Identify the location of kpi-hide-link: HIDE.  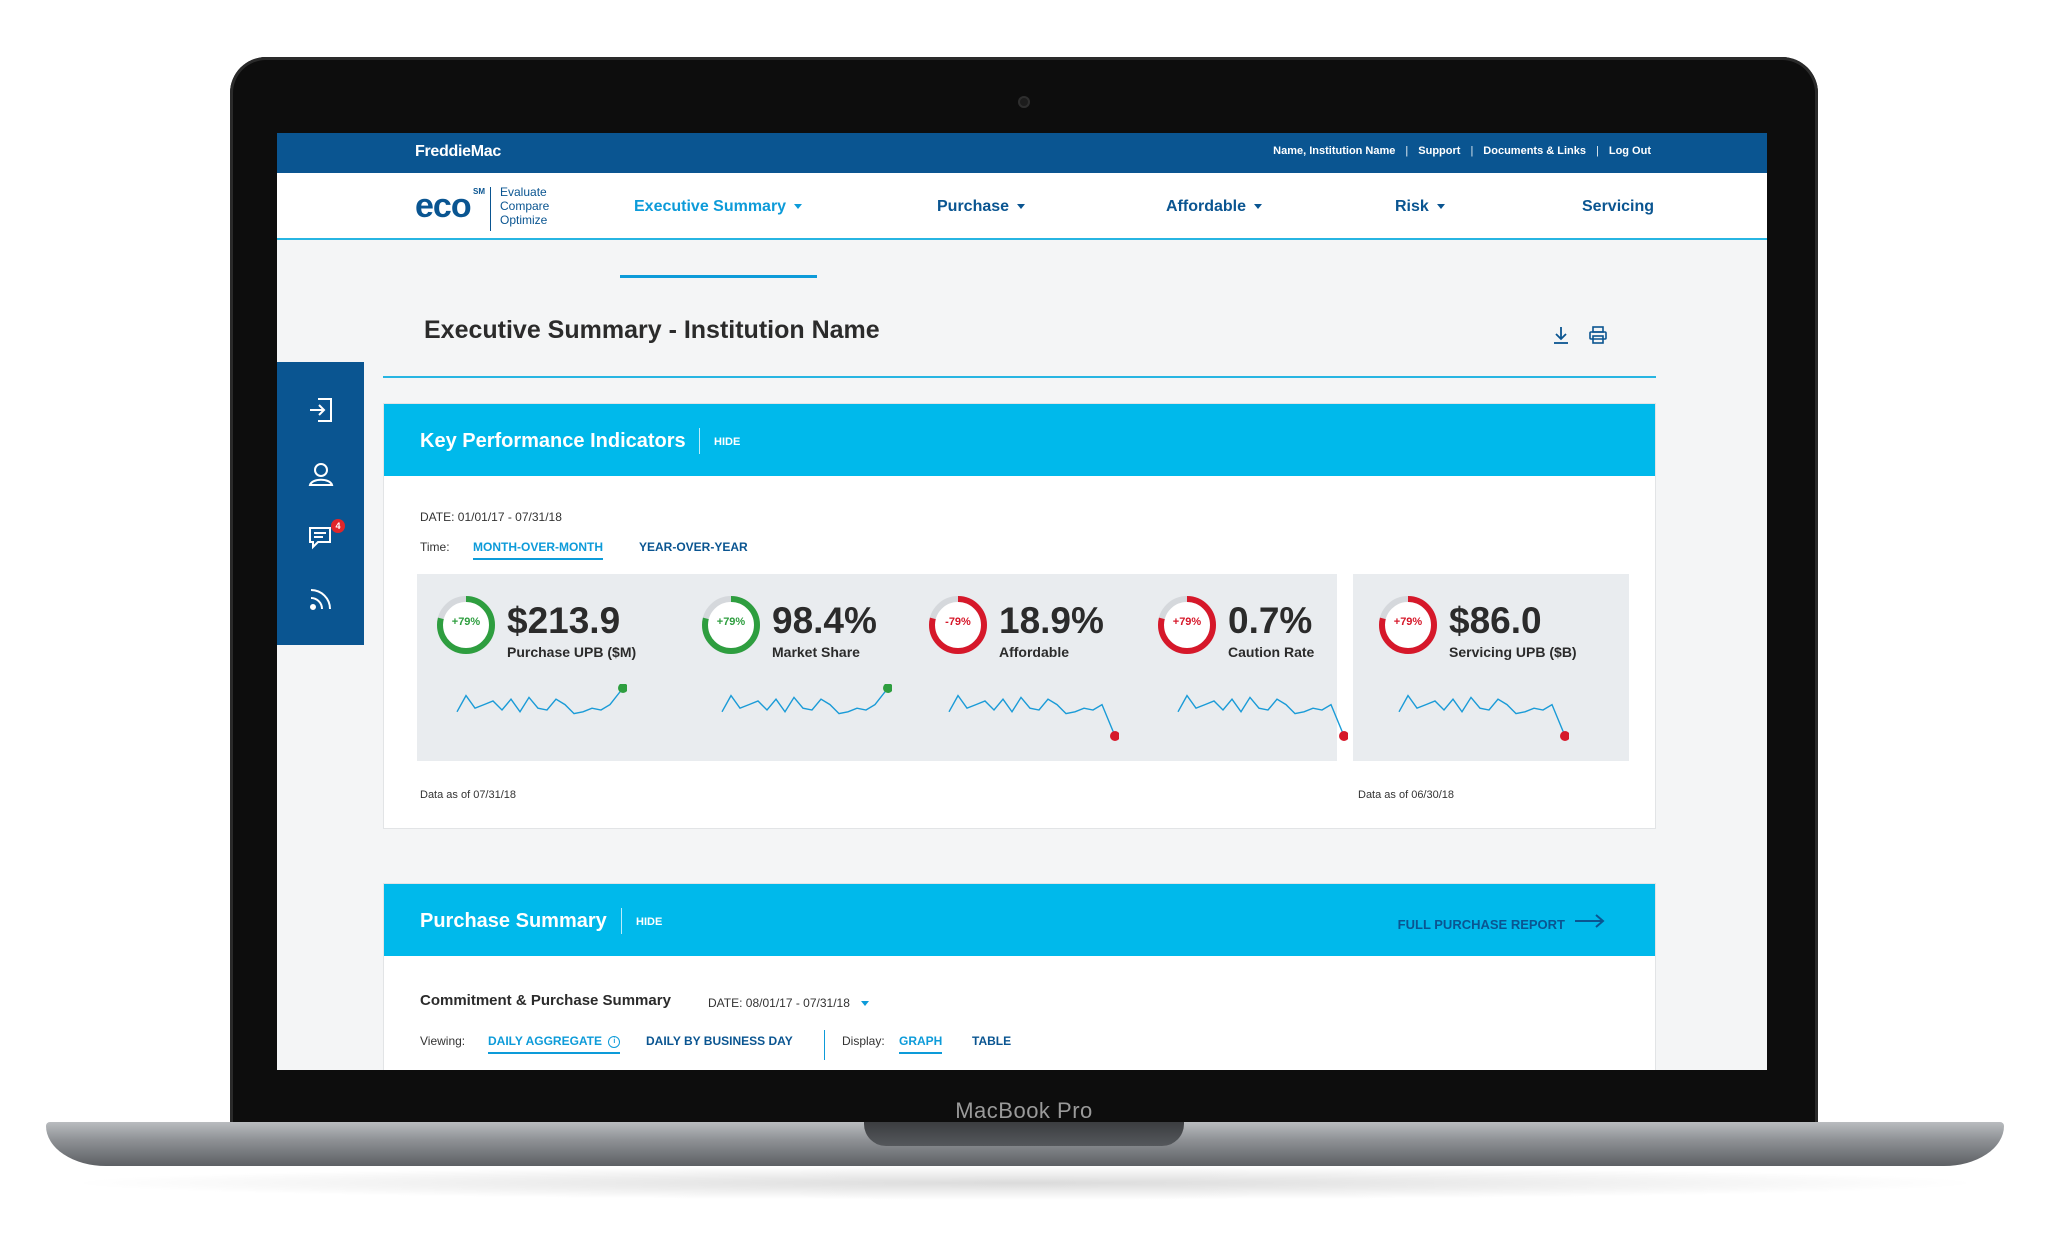
(727, 442).